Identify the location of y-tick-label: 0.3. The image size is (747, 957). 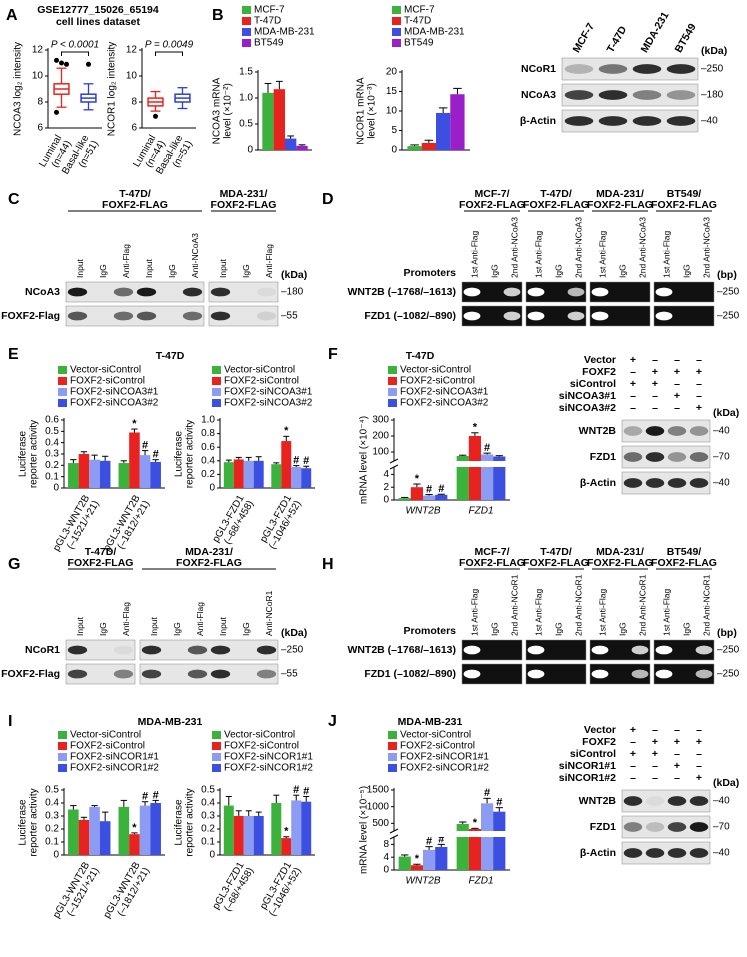
(52, 816).